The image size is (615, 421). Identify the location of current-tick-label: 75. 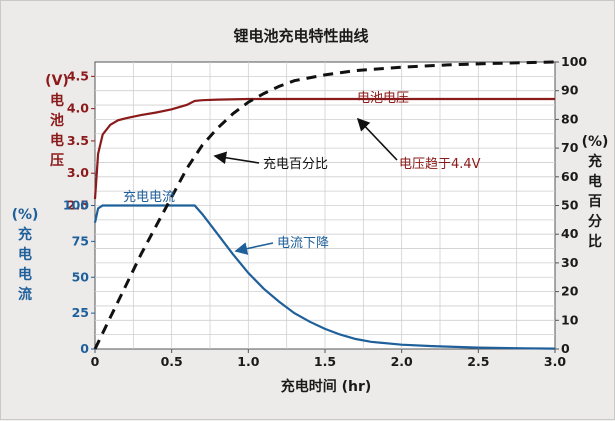
(80, 240).